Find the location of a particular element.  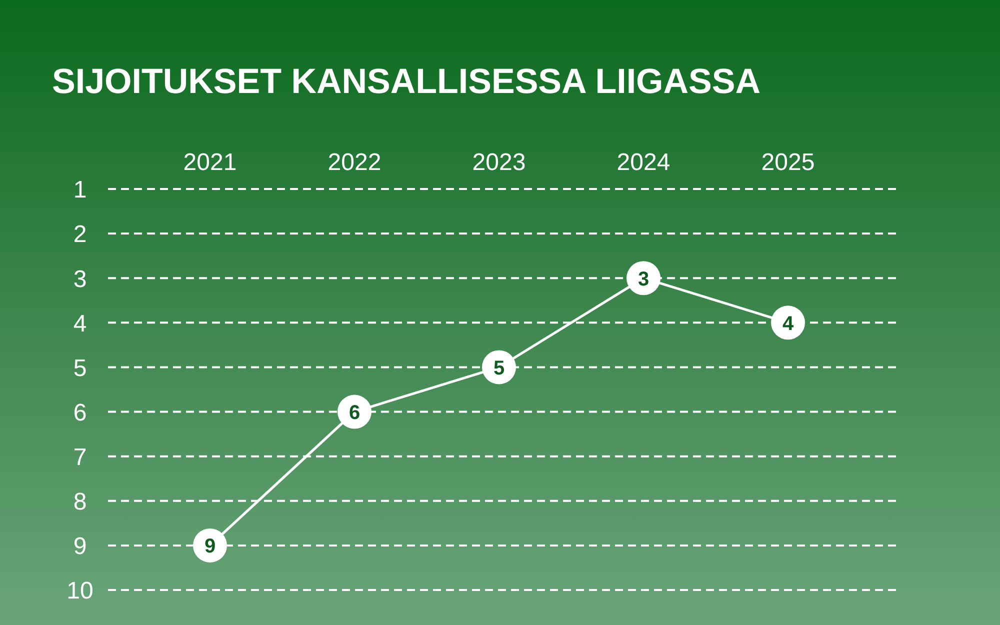

y-tick-label: 8 is located at coordinates (80, 502).